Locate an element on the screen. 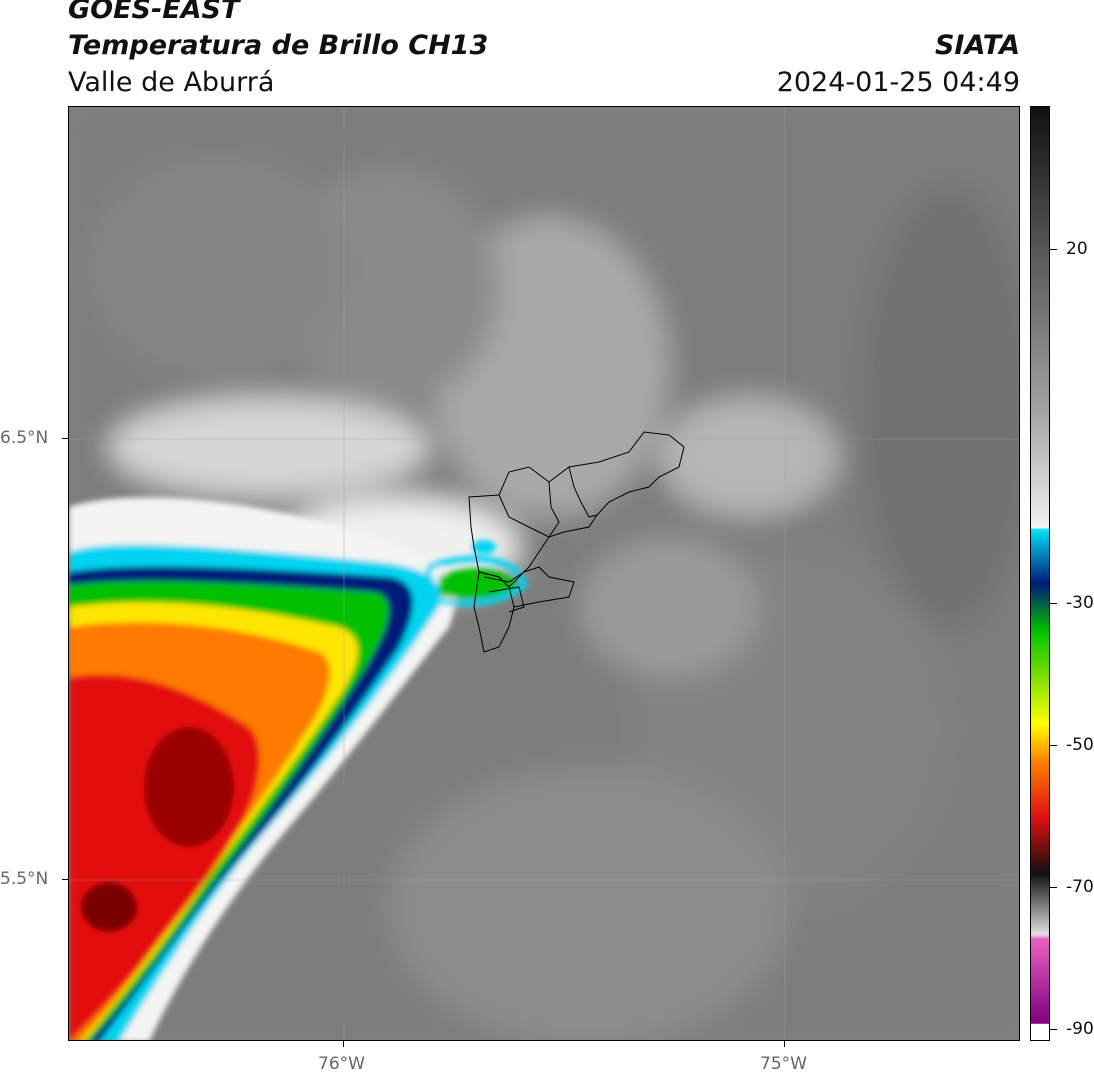  lon-label-76w: 76°W is located at coordinates (341, 1064).